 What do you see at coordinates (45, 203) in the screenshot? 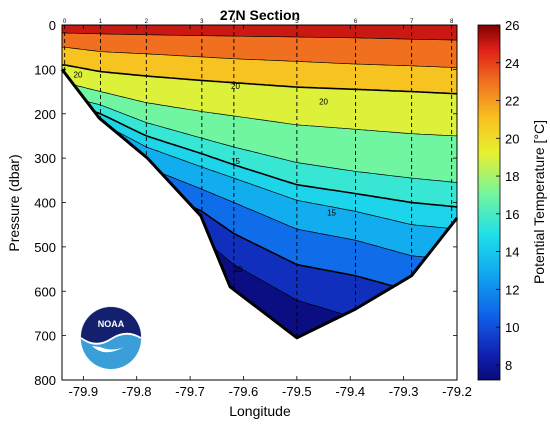
I see `y-tick-label: 400` at bounding box center [45, 203].